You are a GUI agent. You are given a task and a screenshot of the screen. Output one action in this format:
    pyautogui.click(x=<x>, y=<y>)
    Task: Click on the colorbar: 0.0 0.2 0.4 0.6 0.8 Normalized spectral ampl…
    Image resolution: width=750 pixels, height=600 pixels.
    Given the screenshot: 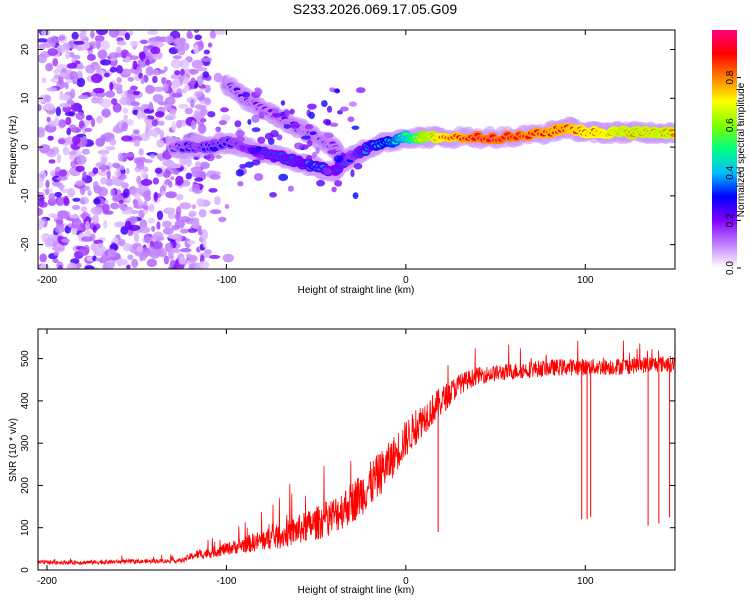 What is the action you would take?
    pyautogui.click(x=729, y=152)
    